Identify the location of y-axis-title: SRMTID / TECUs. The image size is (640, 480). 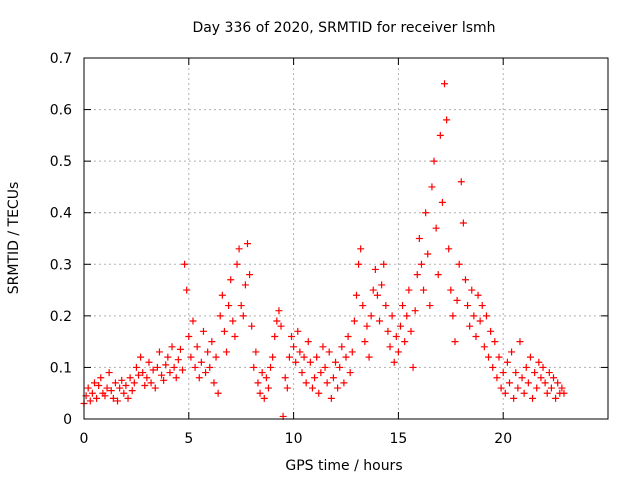
(14, 238).